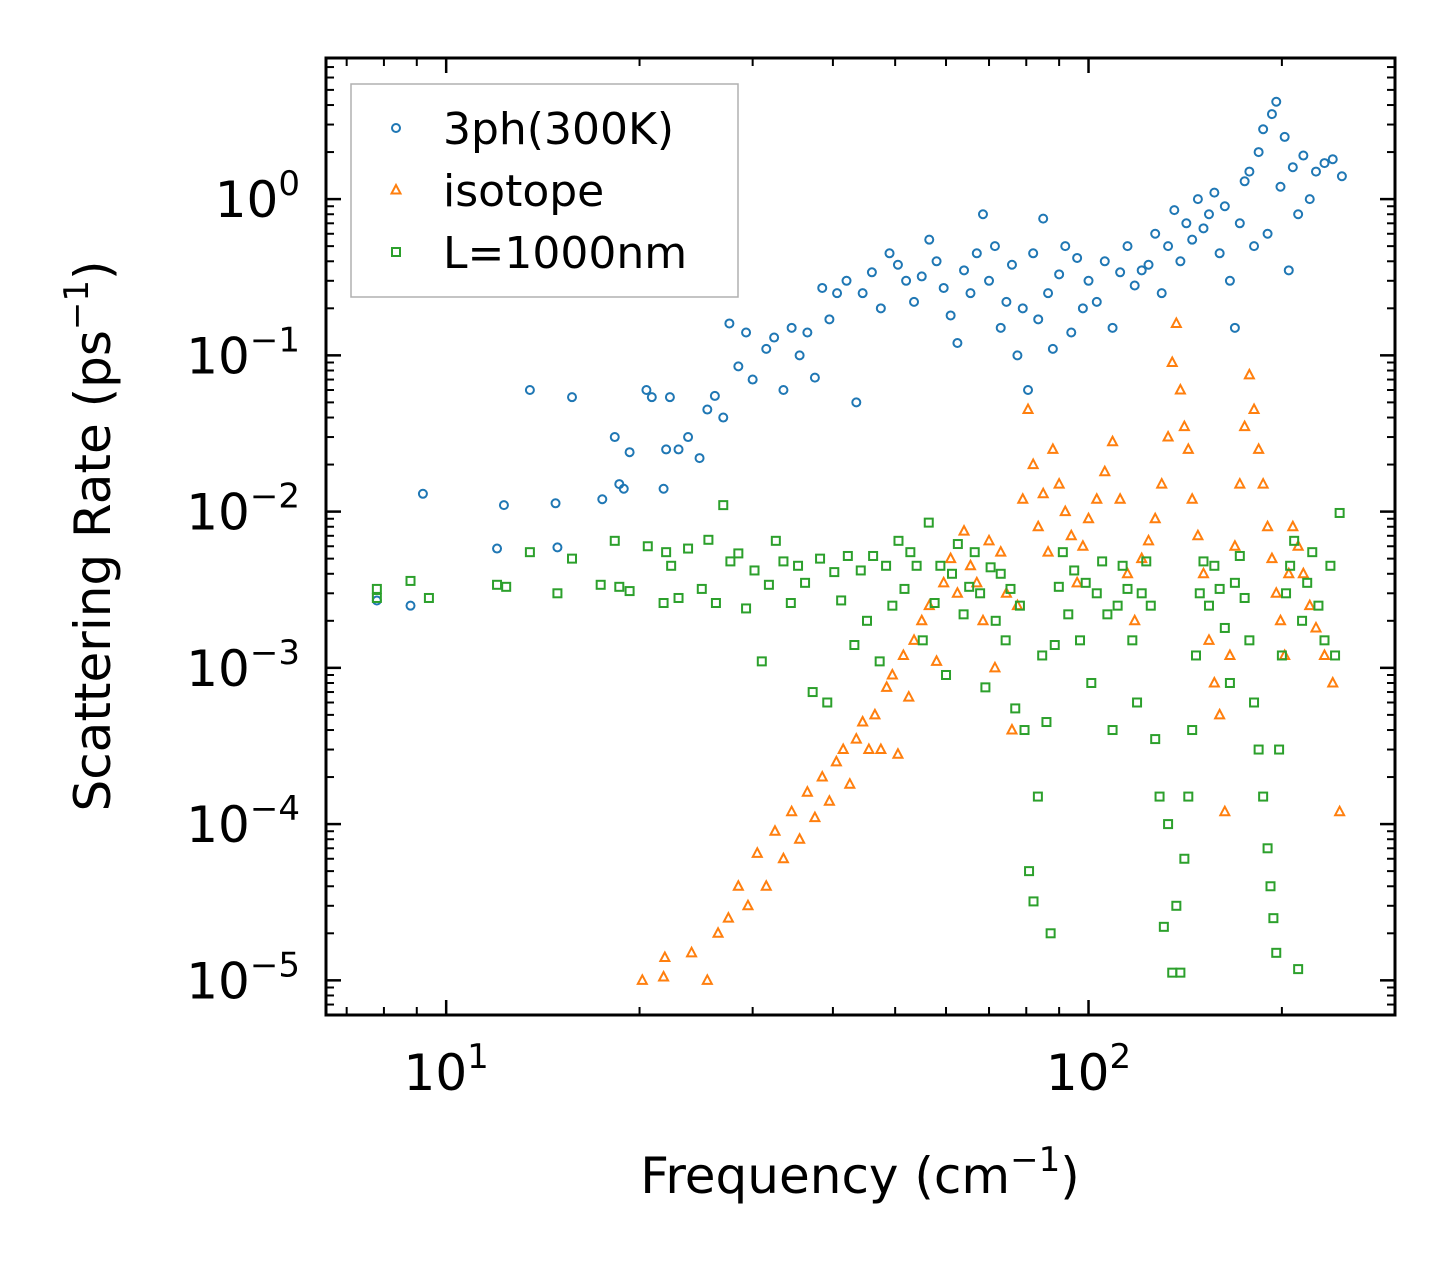  Describe the element at coordinates (243, 352) in the screenshot. I see `y-tick-label: 10⁻¹` at that location.